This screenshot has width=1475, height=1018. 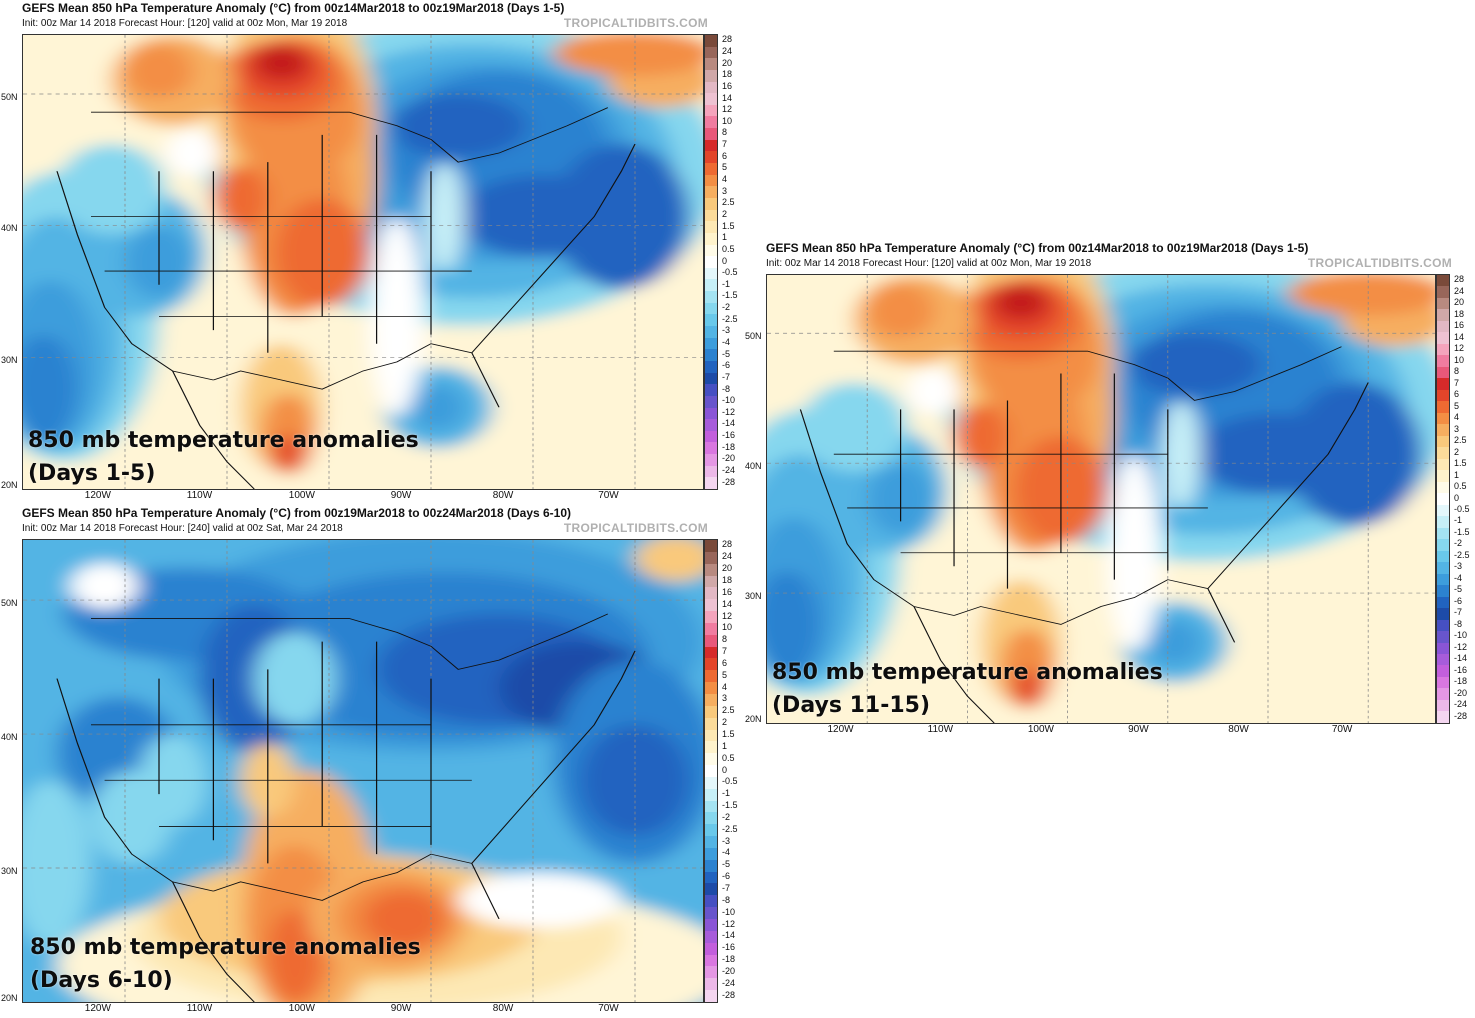 What do you see at coordinates (725, 639) in the screenshot?
I see `colorbar-tick-label: 8` at bounding box center [725, 639].